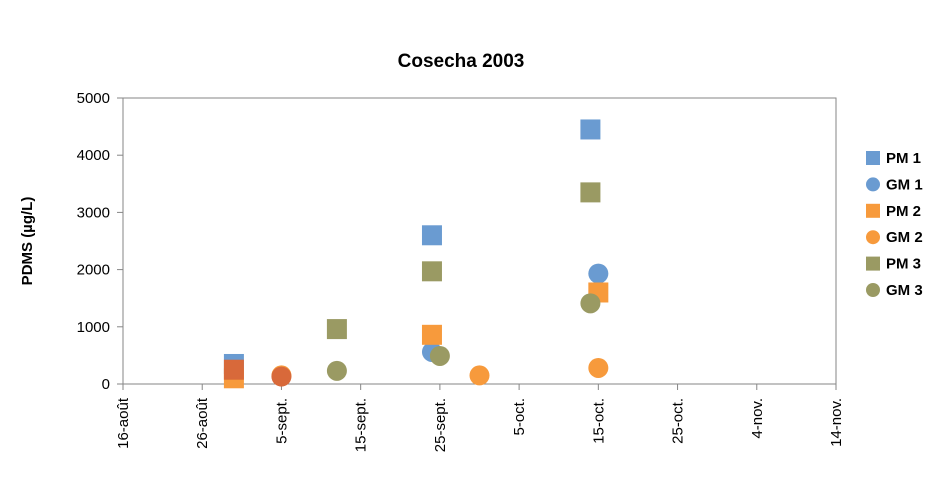 Image resolution: width=944 pixels, height=486 pixels. Describe the element at coordinates (361, 425) in the screenshot. I see `x-tick-label: 15-sept.` at that location.